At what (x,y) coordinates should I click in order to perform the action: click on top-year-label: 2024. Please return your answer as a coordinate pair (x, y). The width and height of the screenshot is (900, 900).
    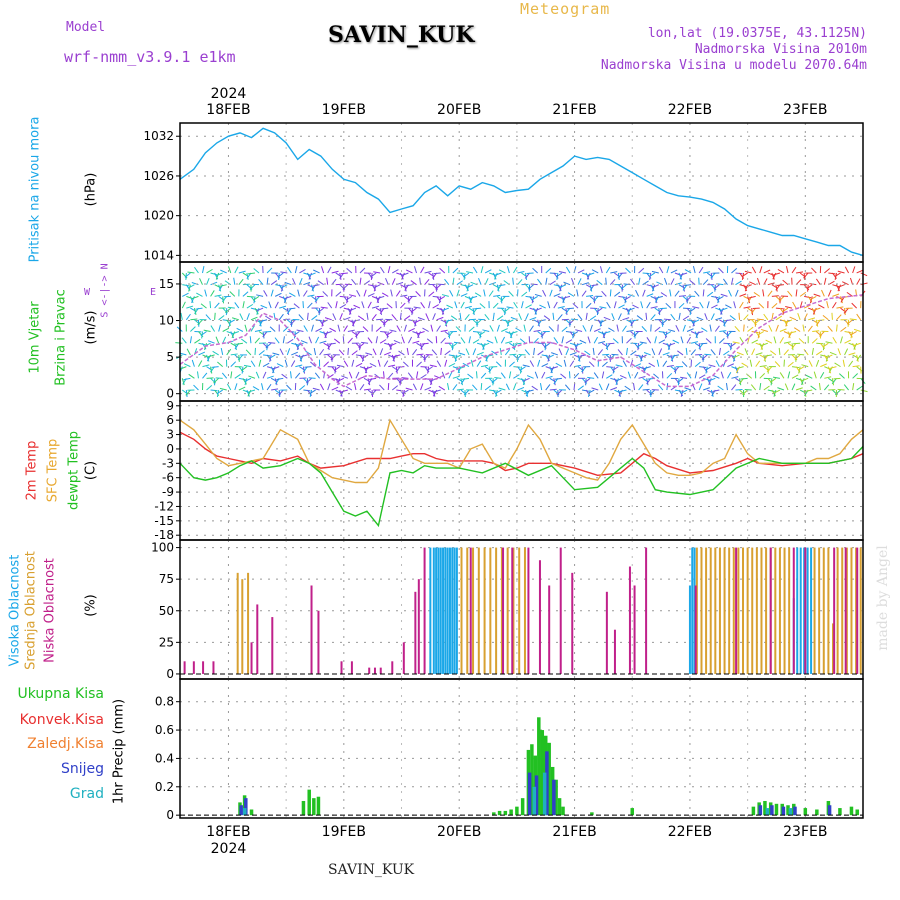
    Looking at the image, I should click on (229, 94).